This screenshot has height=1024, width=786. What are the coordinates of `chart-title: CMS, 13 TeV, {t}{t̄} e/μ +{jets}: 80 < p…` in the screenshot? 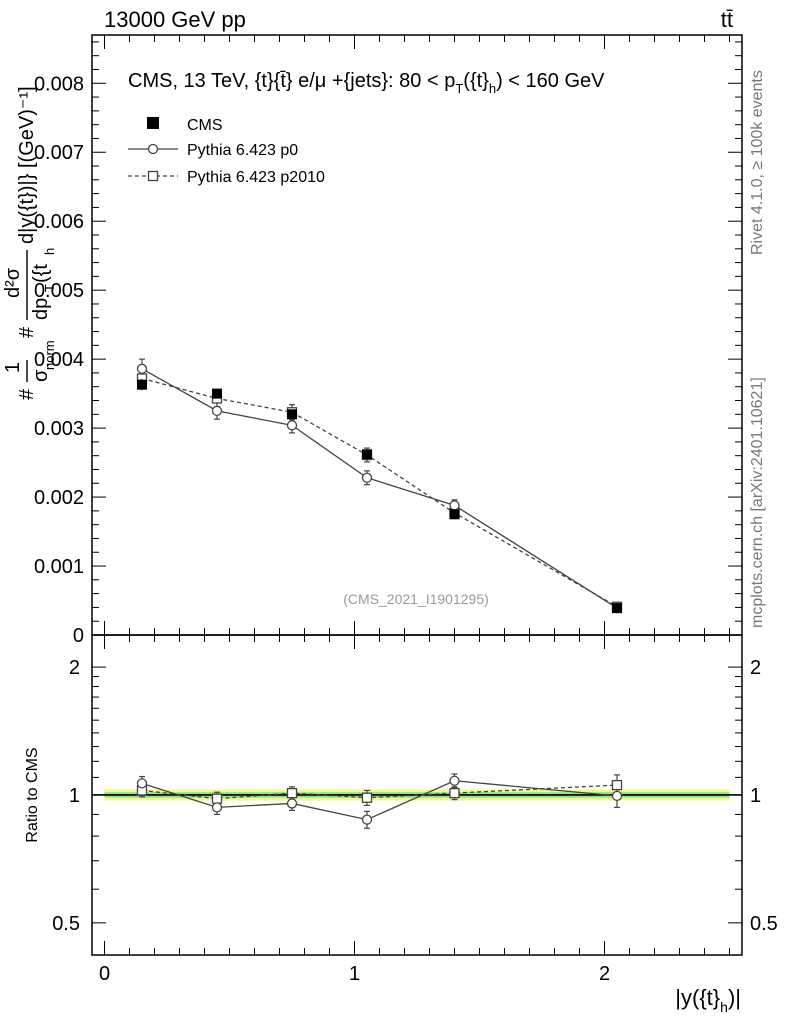 It's located at (366, 83).